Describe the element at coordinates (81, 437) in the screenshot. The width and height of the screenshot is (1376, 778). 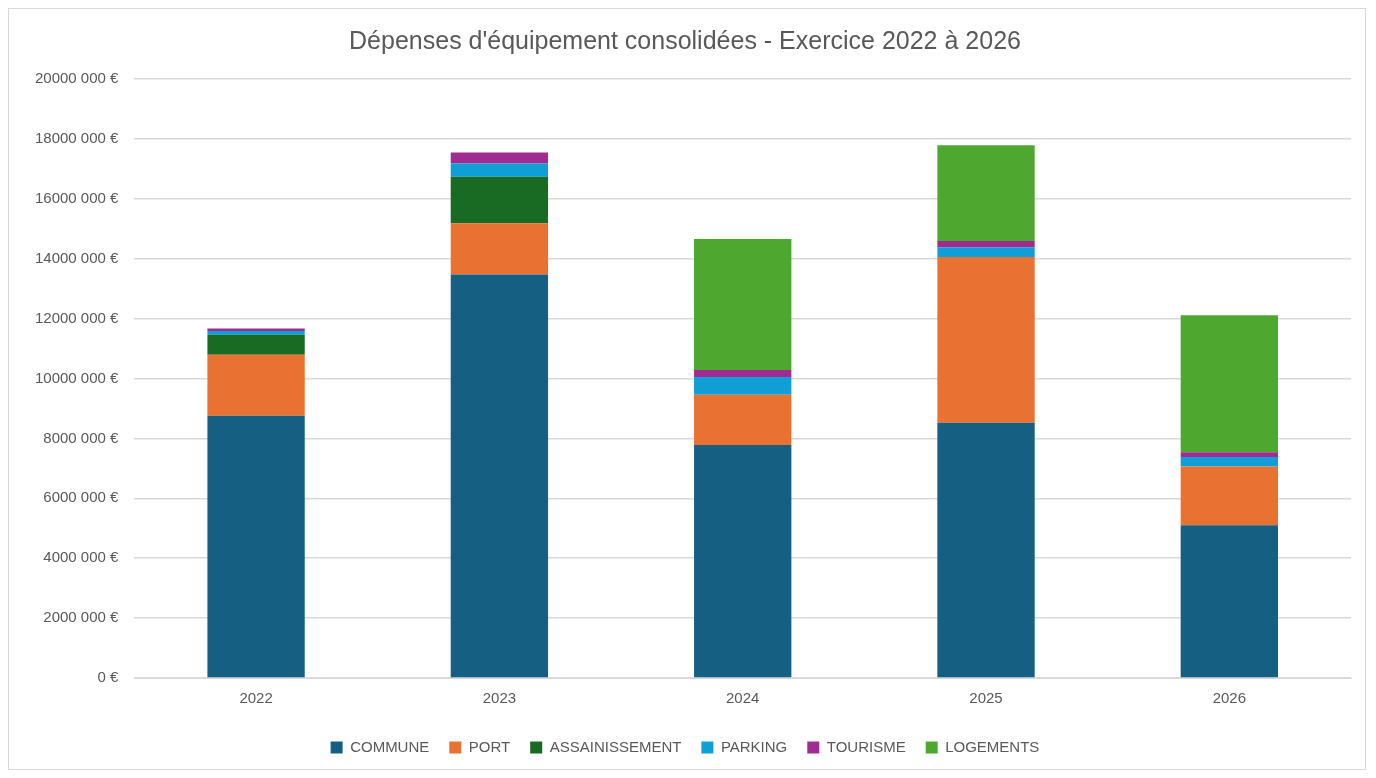
I see `y-tick-label: 8000 000 €` at that location.